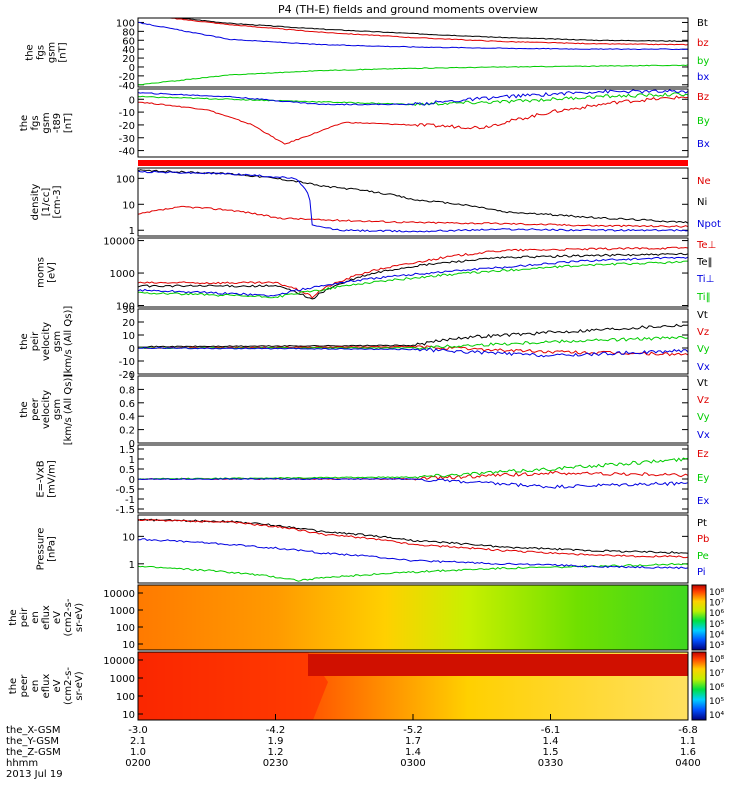 The height and width of the screenshot is (800, 750). What do you see at coordinates (703, 297) in the screenshot?
I see `legend-label: Ti‖` at bounding box center [703, 297].